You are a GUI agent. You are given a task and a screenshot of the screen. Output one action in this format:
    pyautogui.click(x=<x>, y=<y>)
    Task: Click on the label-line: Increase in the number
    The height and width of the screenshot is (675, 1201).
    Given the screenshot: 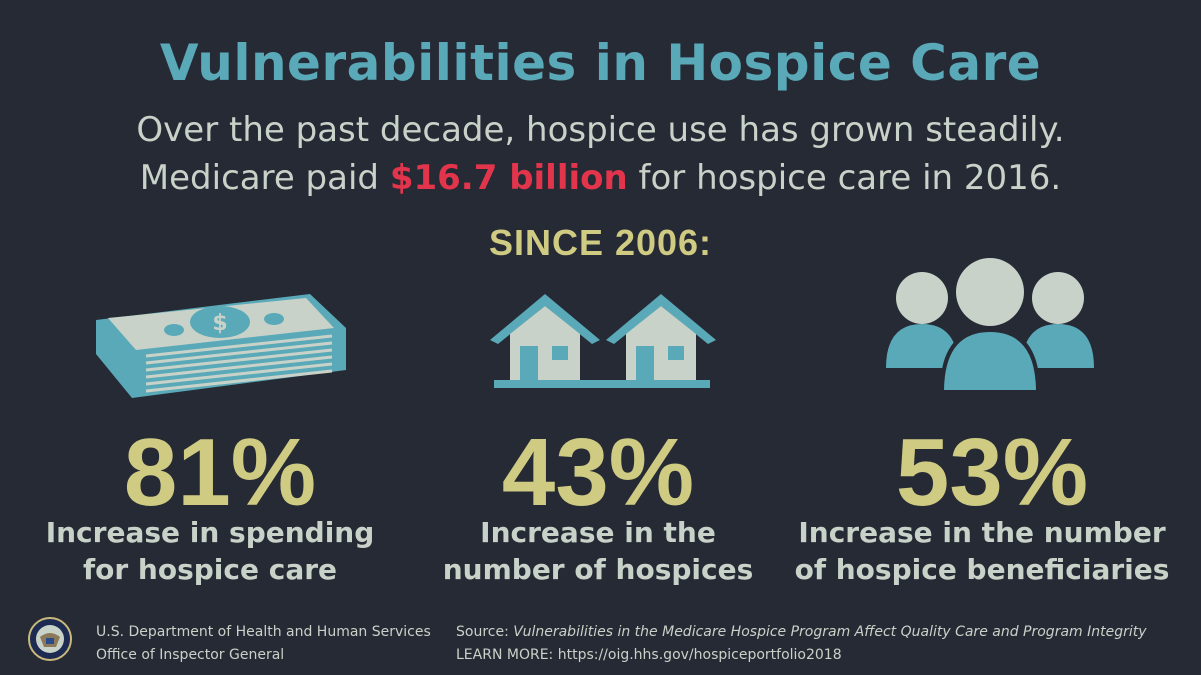 What is the action you would take?
    pyautogui.click(x=982, y=532)
    